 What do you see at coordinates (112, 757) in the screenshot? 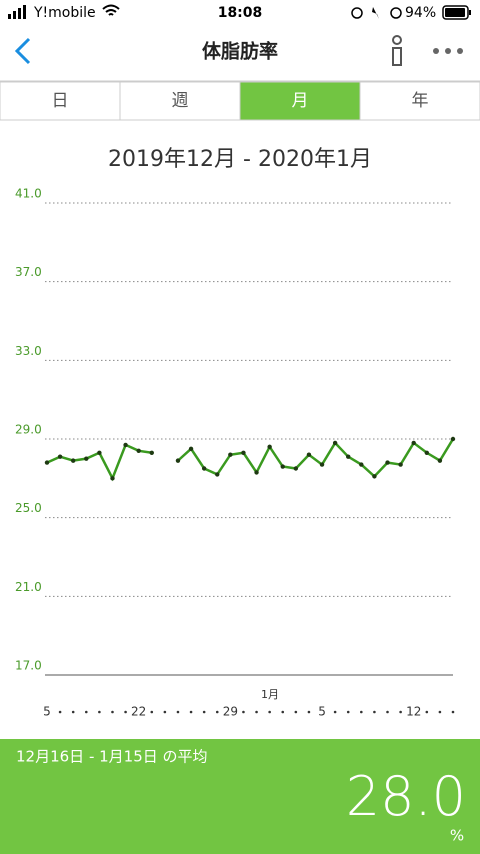
I see `period-label: 12月16日 - 1月15日 の平均` at bounding box center [112, 757].